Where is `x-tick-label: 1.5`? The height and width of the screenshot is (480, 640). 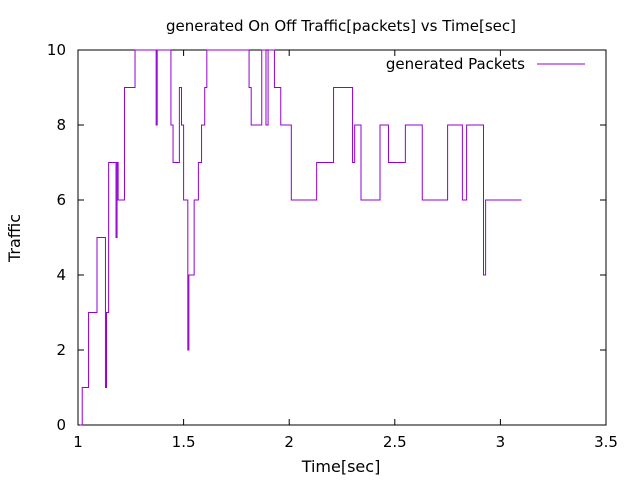 x-tick-label: 1.5 is located at coordinates (184, 442).